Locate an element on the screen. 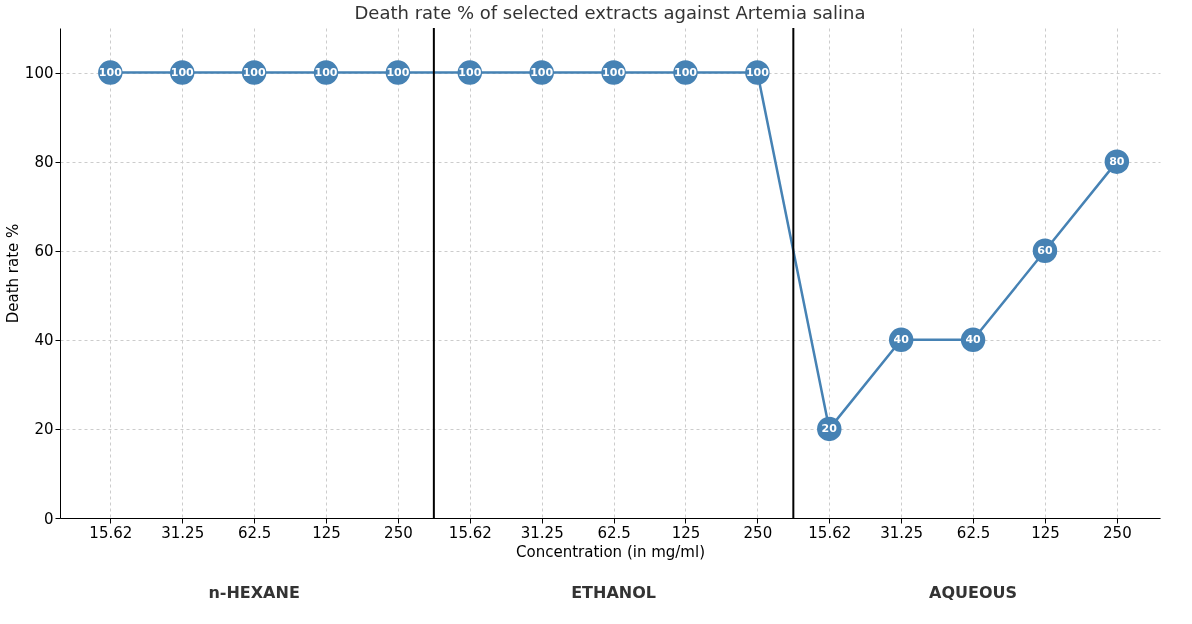 This screenshot has width=1192, height=624. data-label: 20 is located at coordinates (829, 428).